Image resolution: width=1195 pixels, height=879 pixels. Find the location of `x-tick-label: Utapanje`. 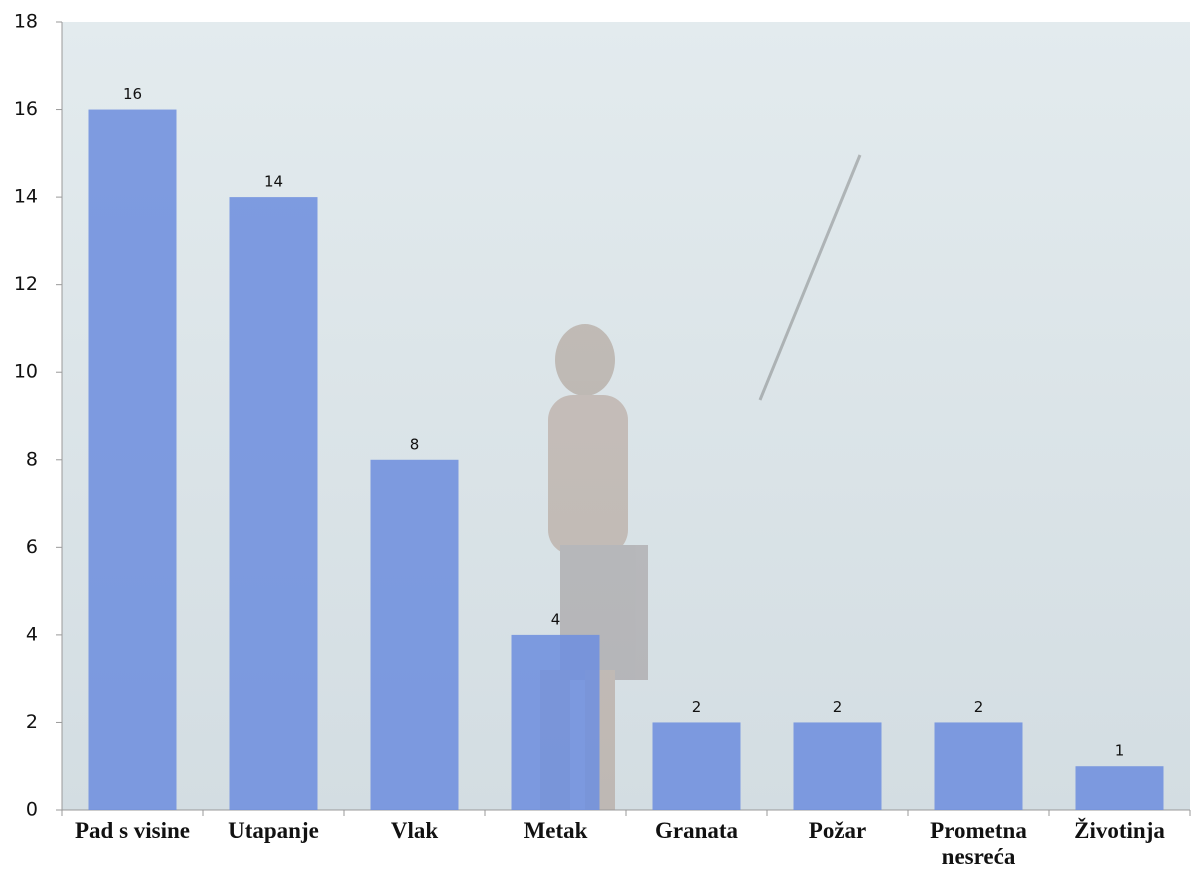

x-tick-label: Utapanje is located at coordinates (273, 830).